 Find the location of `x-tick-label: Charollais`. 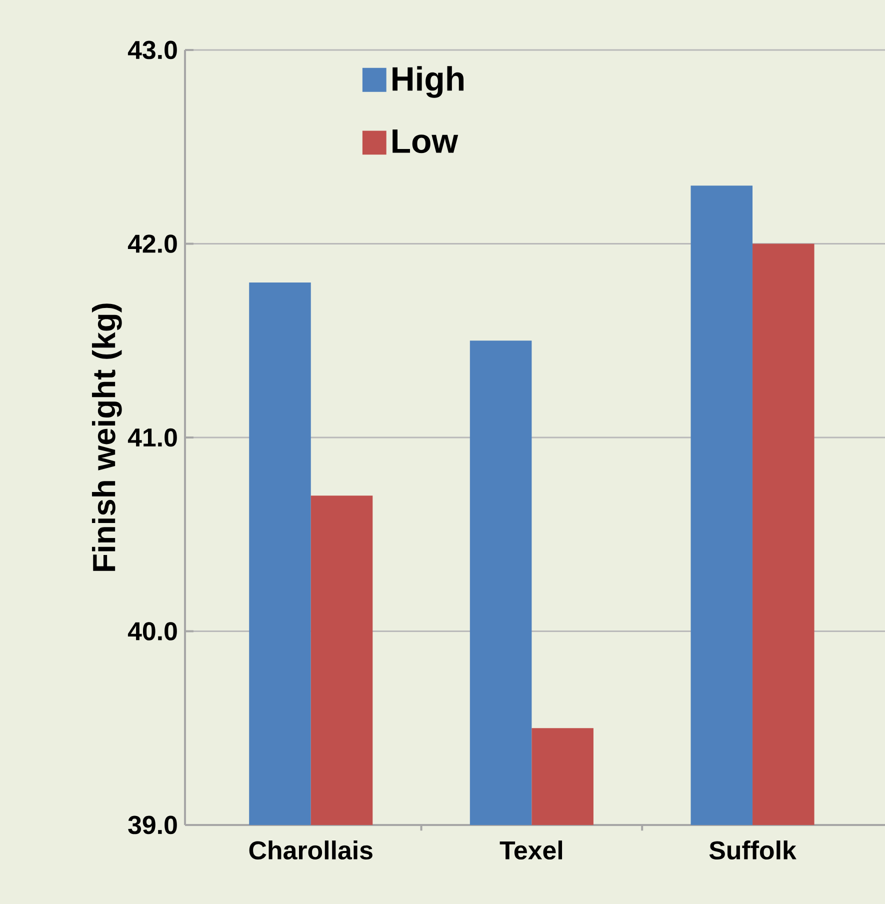

x-tick-label: Charollais is located at coordinates (310, 850).